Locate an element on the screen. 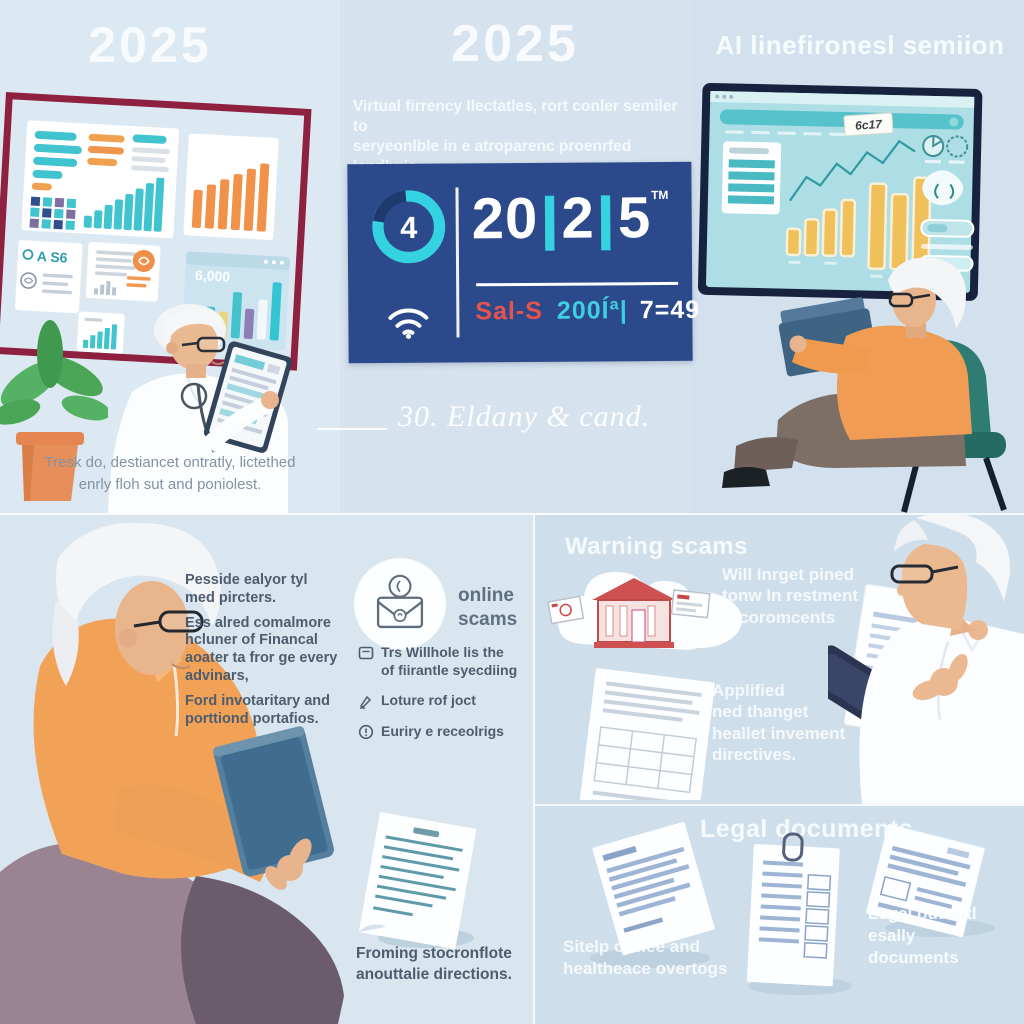  banner-year: 20|2|5TM is located at coordinates (570, 218).